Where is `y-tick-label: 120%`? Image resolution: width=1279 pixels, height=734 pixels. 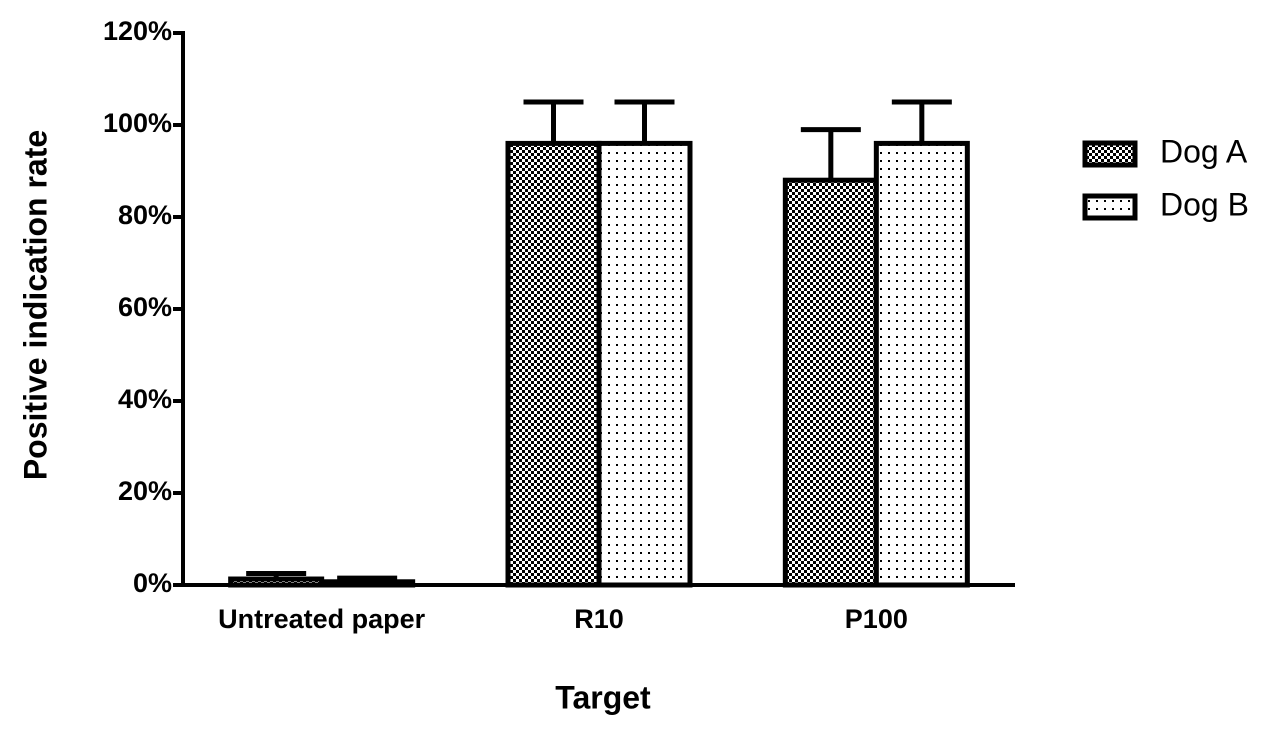 y-tick-label: 120% is located at coordinates (137, 31).